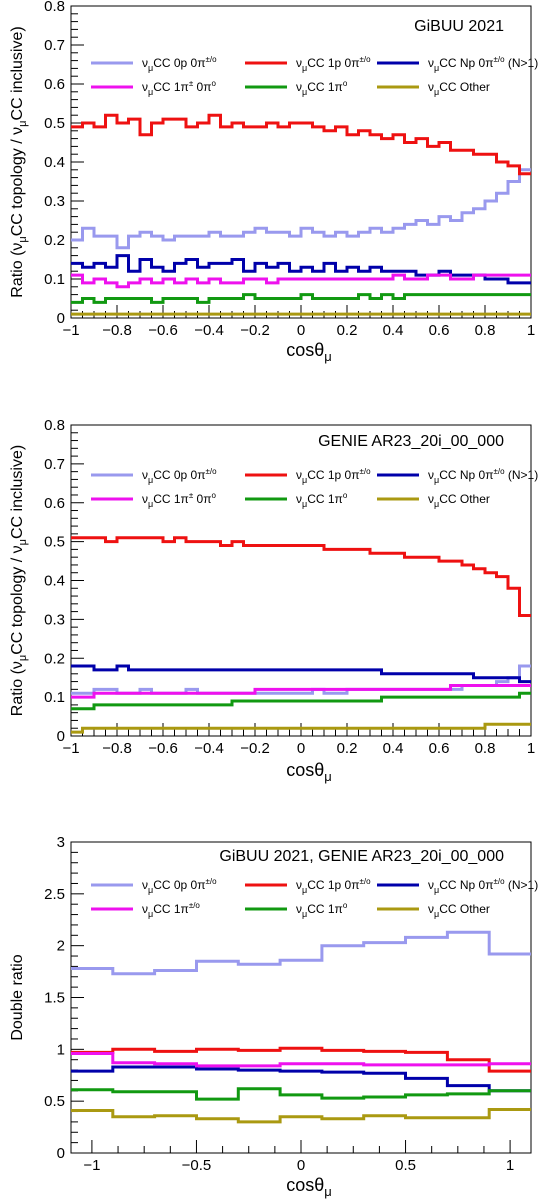  Describe the element at coordinates (145, 910) in the screenshot. I see `legend-entry-pipm: νμCC 1π±/o` at that location.